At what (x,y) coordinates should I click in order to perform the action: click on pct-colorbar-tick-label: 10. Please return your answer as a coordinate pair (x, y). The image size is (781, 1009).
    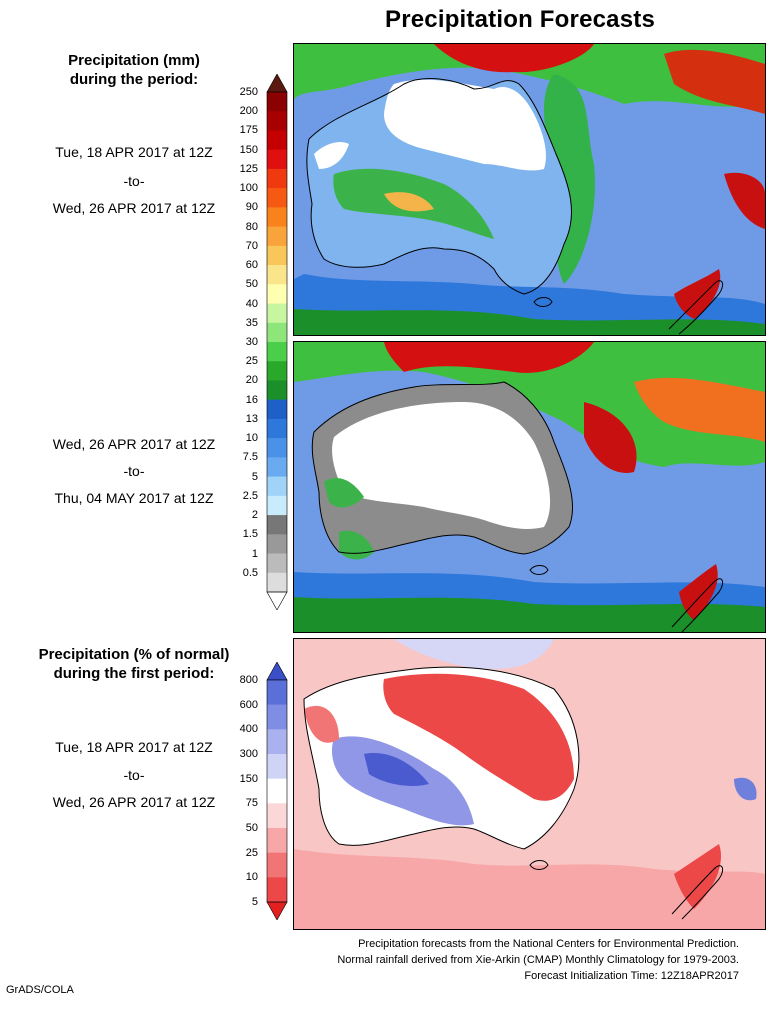
    Looking at the image, I should click on (251, 877).